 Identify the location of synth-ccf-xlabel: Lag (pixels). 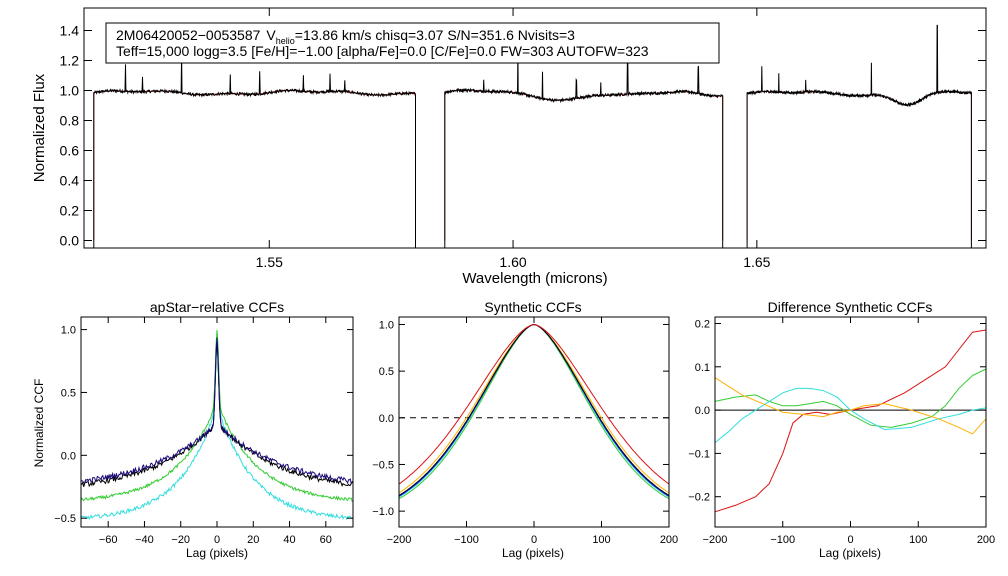
(533, 553).